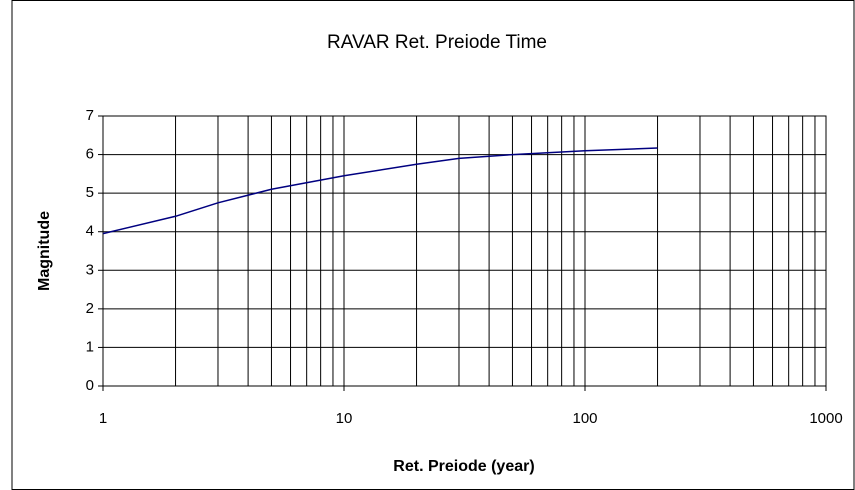  Describe the element at coordinates (380, 191) in the screenshot. I see `data-line` at that location.